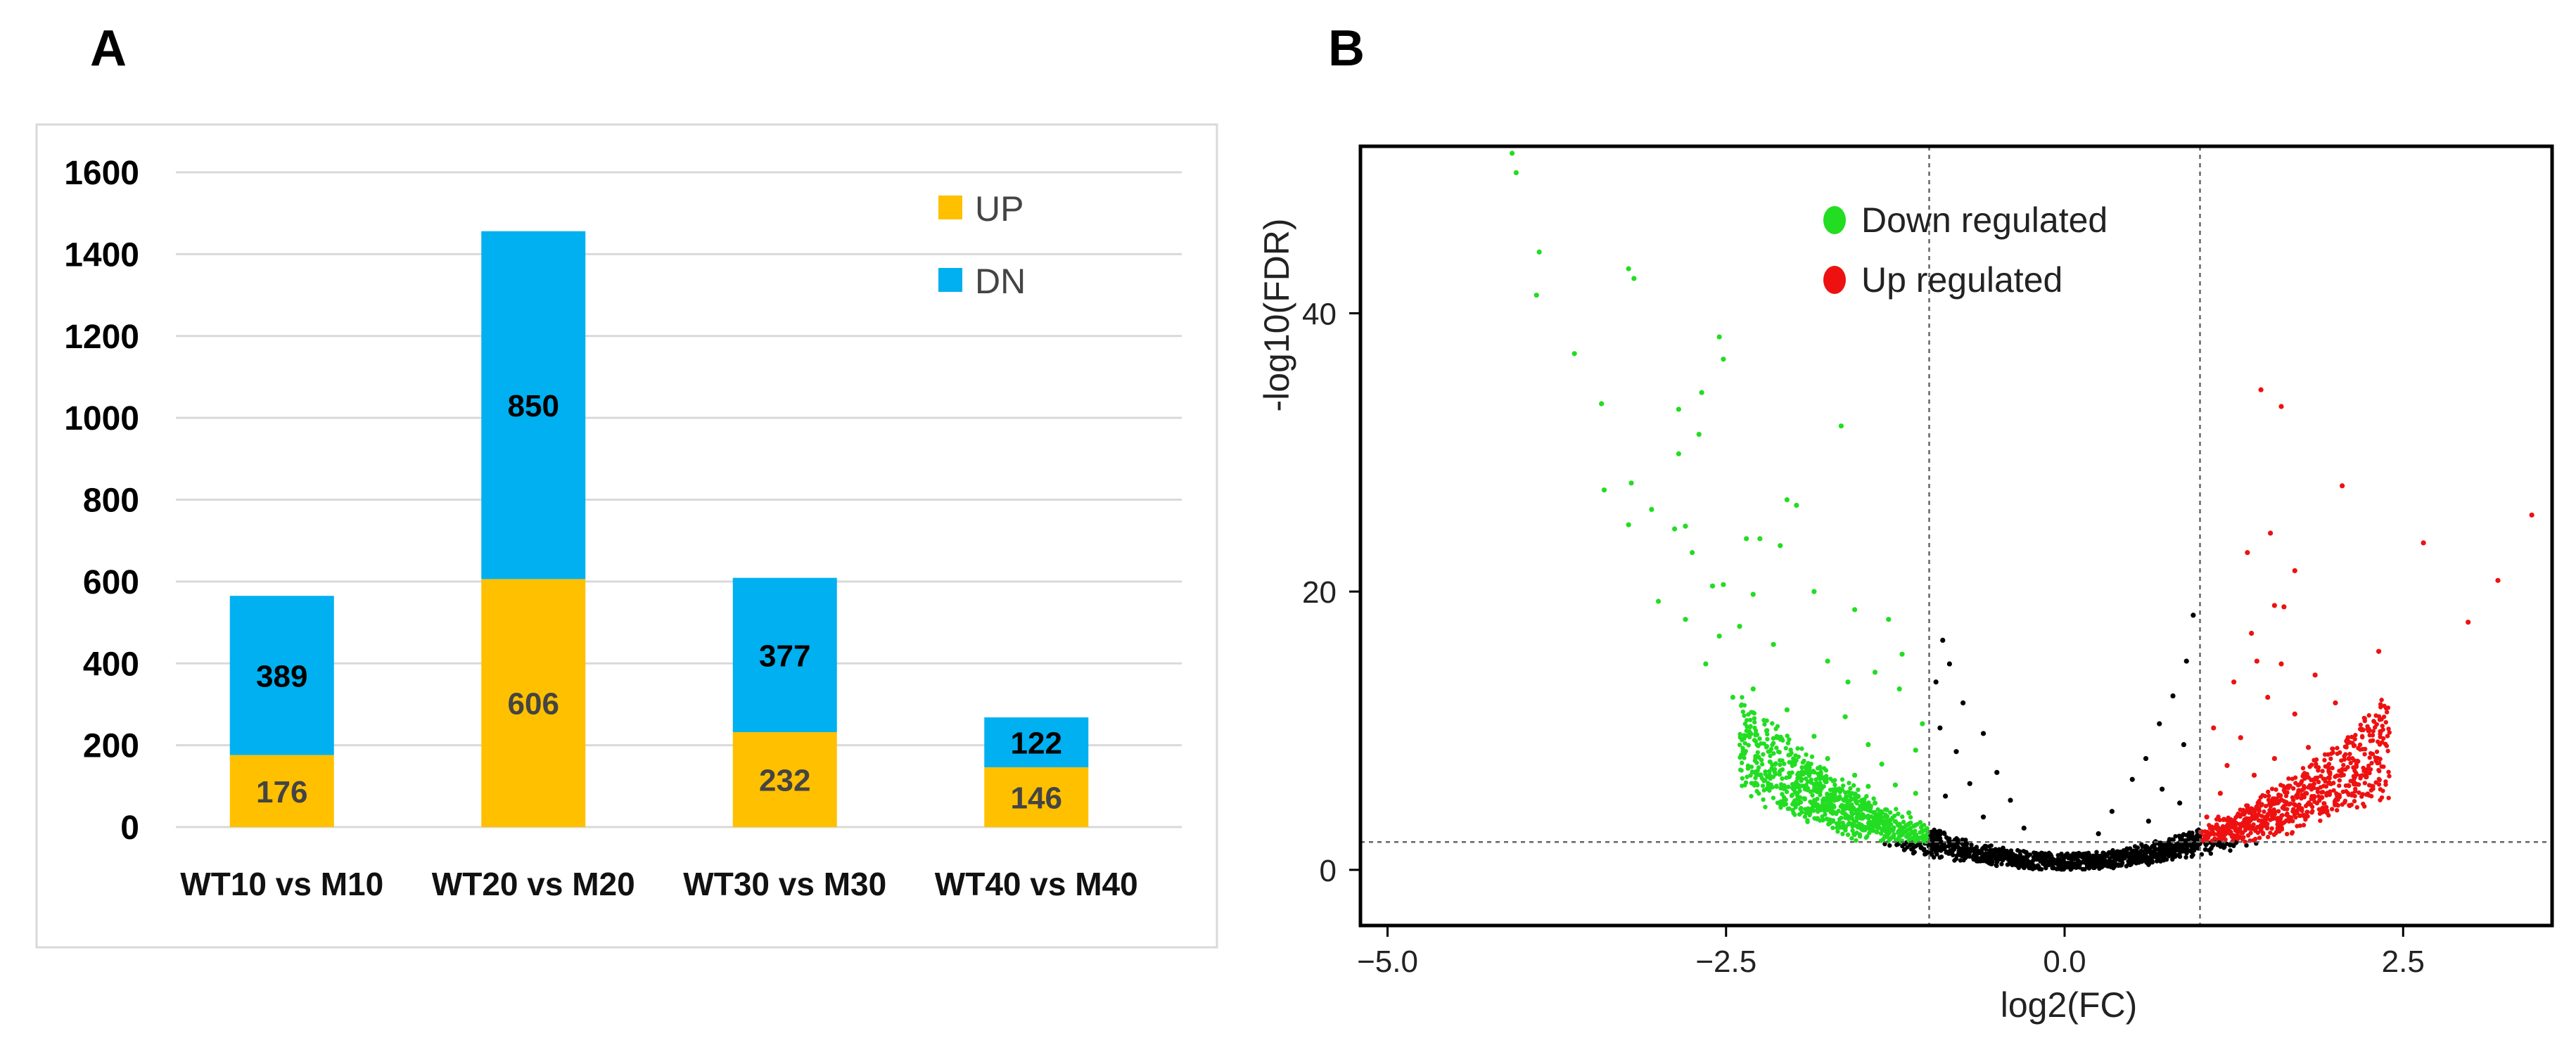 Image resolution: width=2576 pixels, height=1050 pixels. I want to click on bar-segment-dn, so click(281, 676).